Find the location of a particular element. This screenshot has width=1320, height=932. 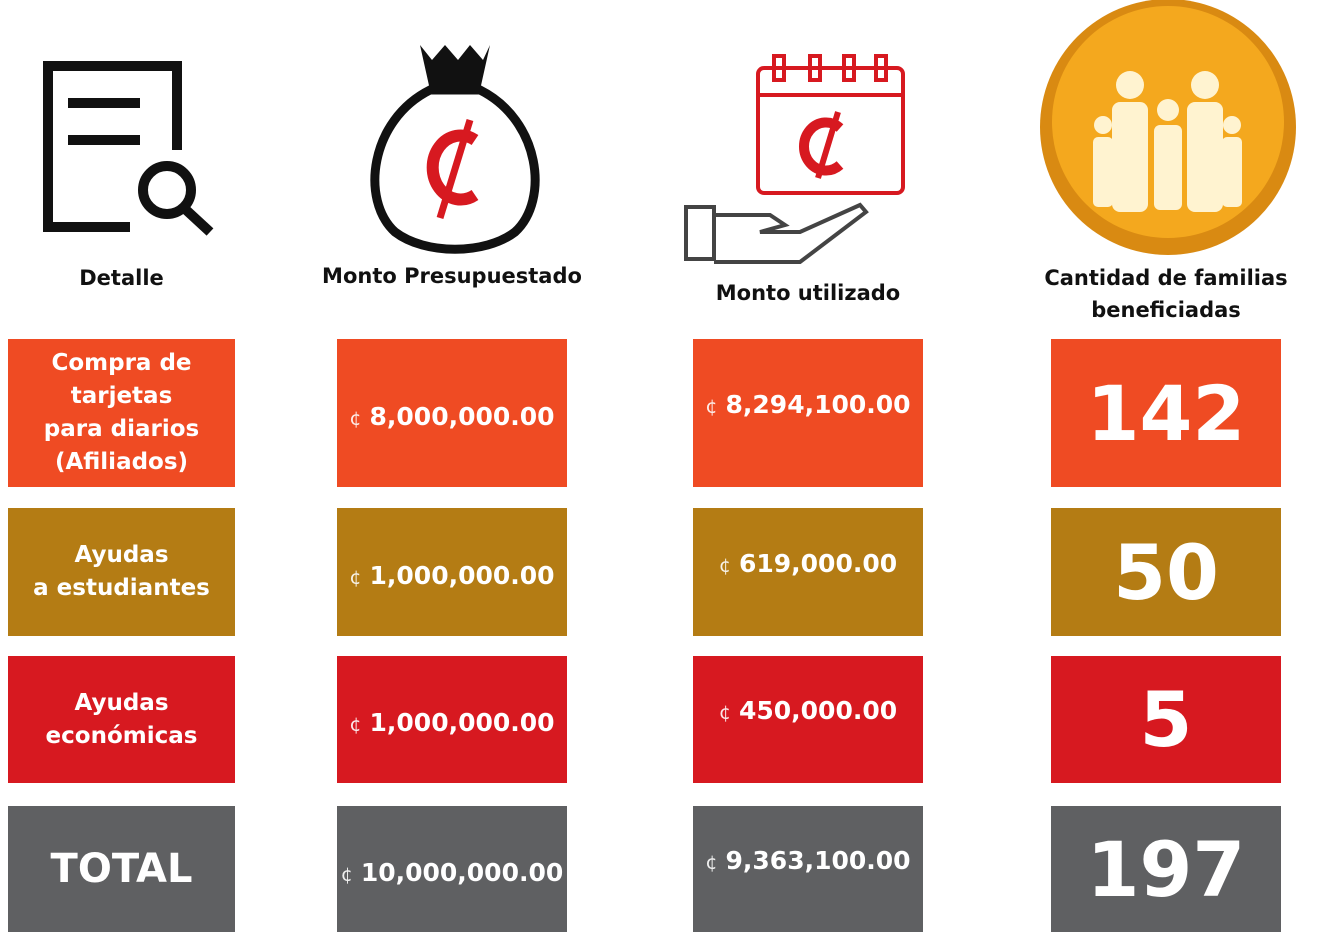

header-line: beneficiadas is located at coordinates (1166, 310).